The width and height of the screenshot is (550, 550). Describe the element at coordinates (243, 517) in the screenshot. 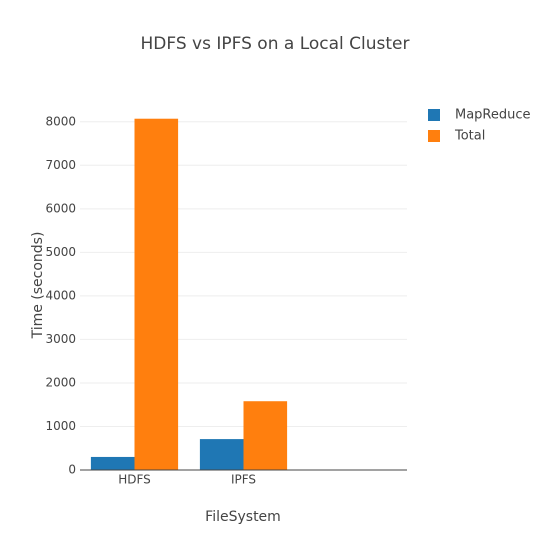

I see `x-axis-title: FileSystem` at that location.